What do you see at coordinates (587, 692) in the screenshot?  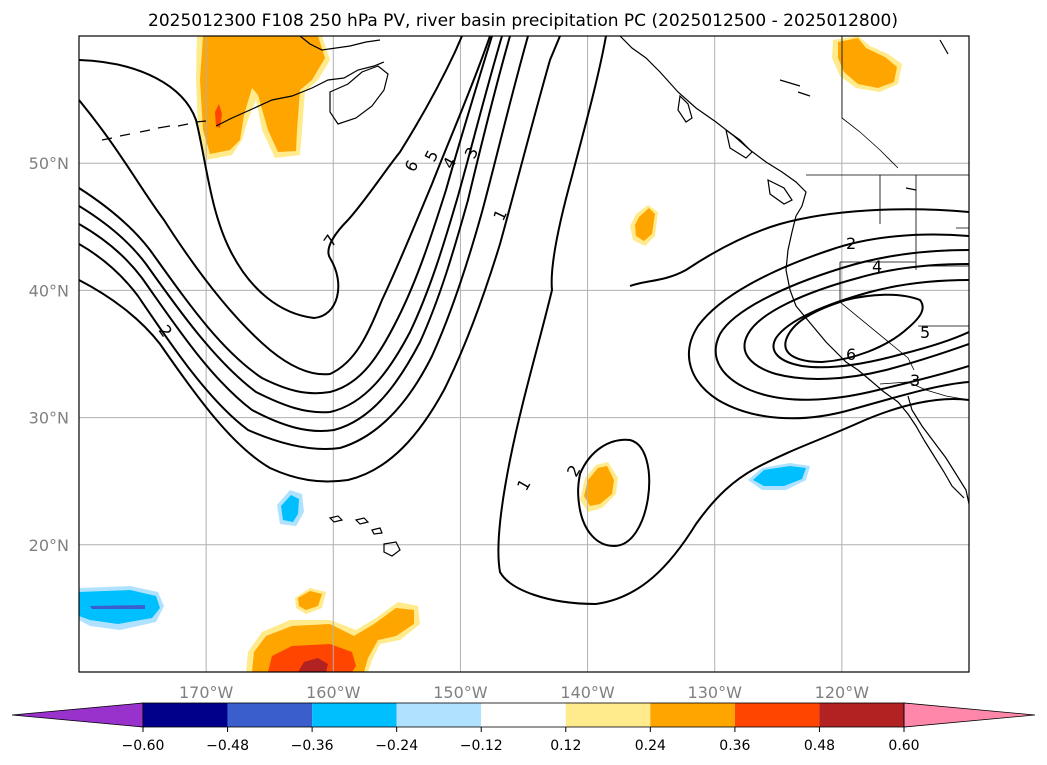 I see `x-tick-label: 140°W` at bounding box center [587, 692].